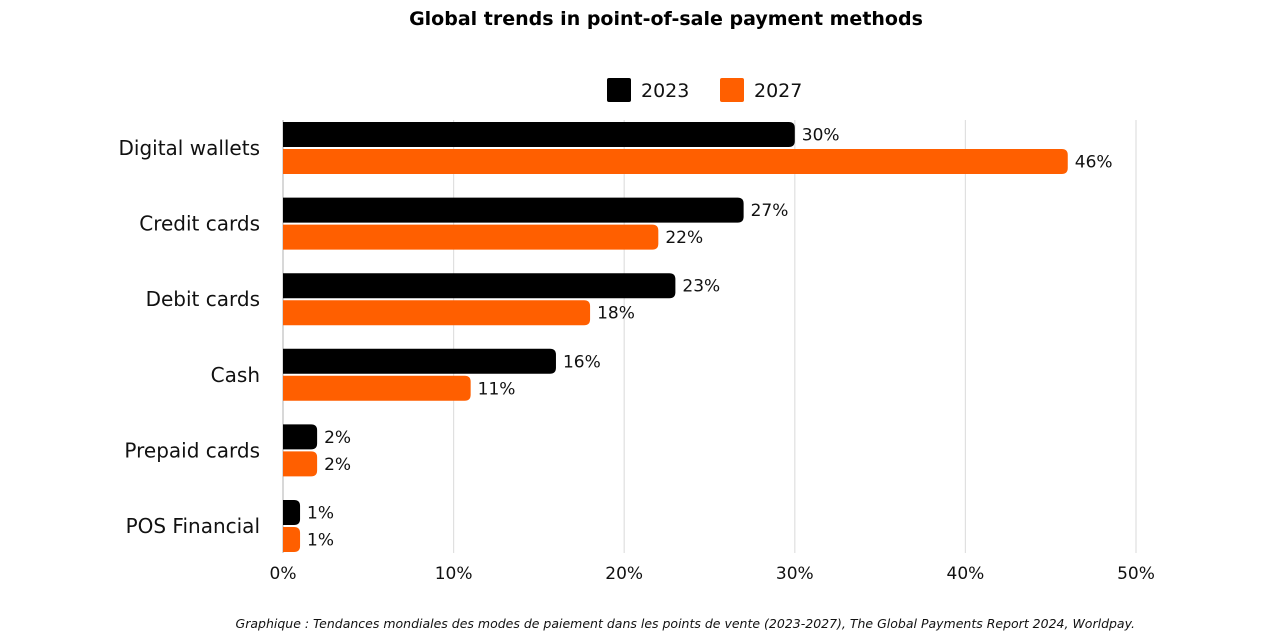  What do you see at coordinates (778, 91) in the screenshot?
I see `legend-label: 2027` at bounding box center [778, 91].